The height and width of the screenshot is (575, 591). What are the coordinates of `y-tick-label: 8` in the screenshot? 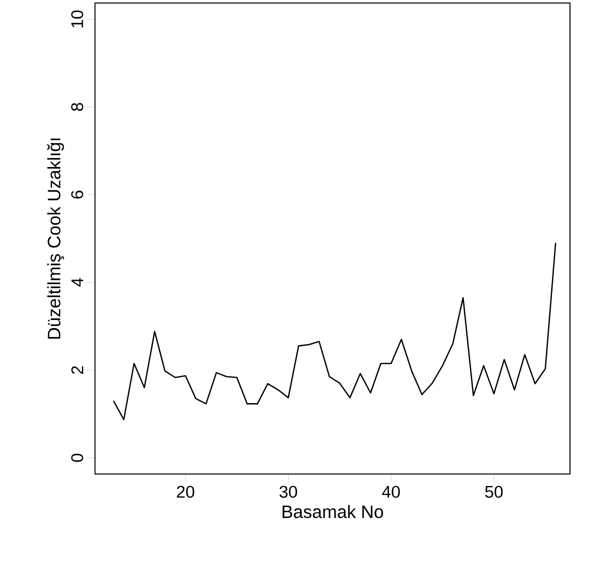 It's located at (77, 106).